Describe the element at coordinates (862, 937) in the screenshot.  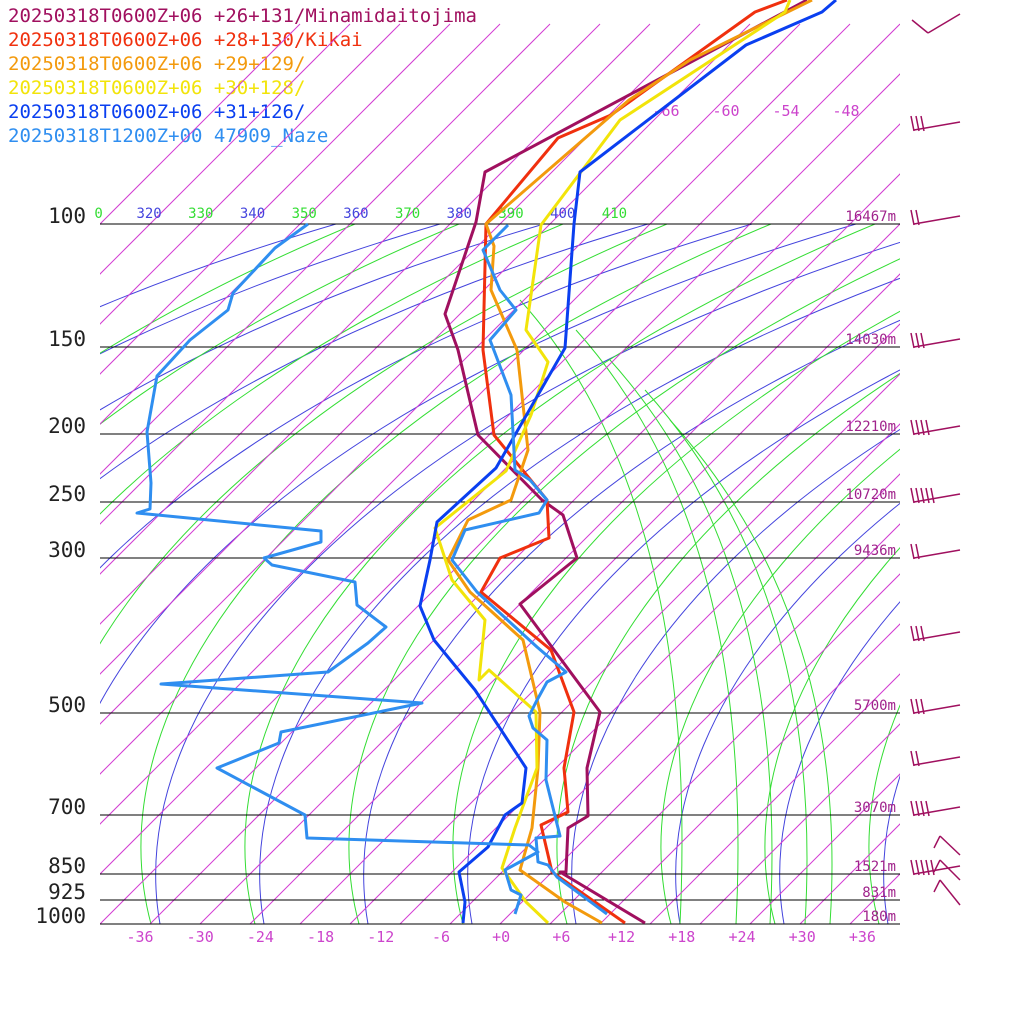
I see `temperature-tick-label: +36` at that location.